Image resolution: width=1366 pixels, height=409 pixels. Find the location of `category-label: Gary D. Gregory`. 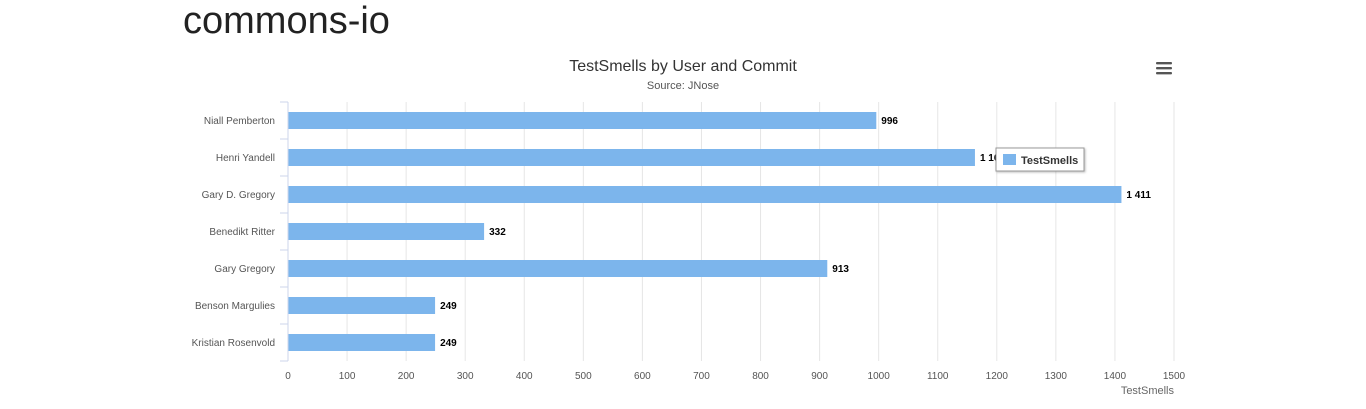

category-label: Gary D. Gregory is located at coordinates (238, 195).